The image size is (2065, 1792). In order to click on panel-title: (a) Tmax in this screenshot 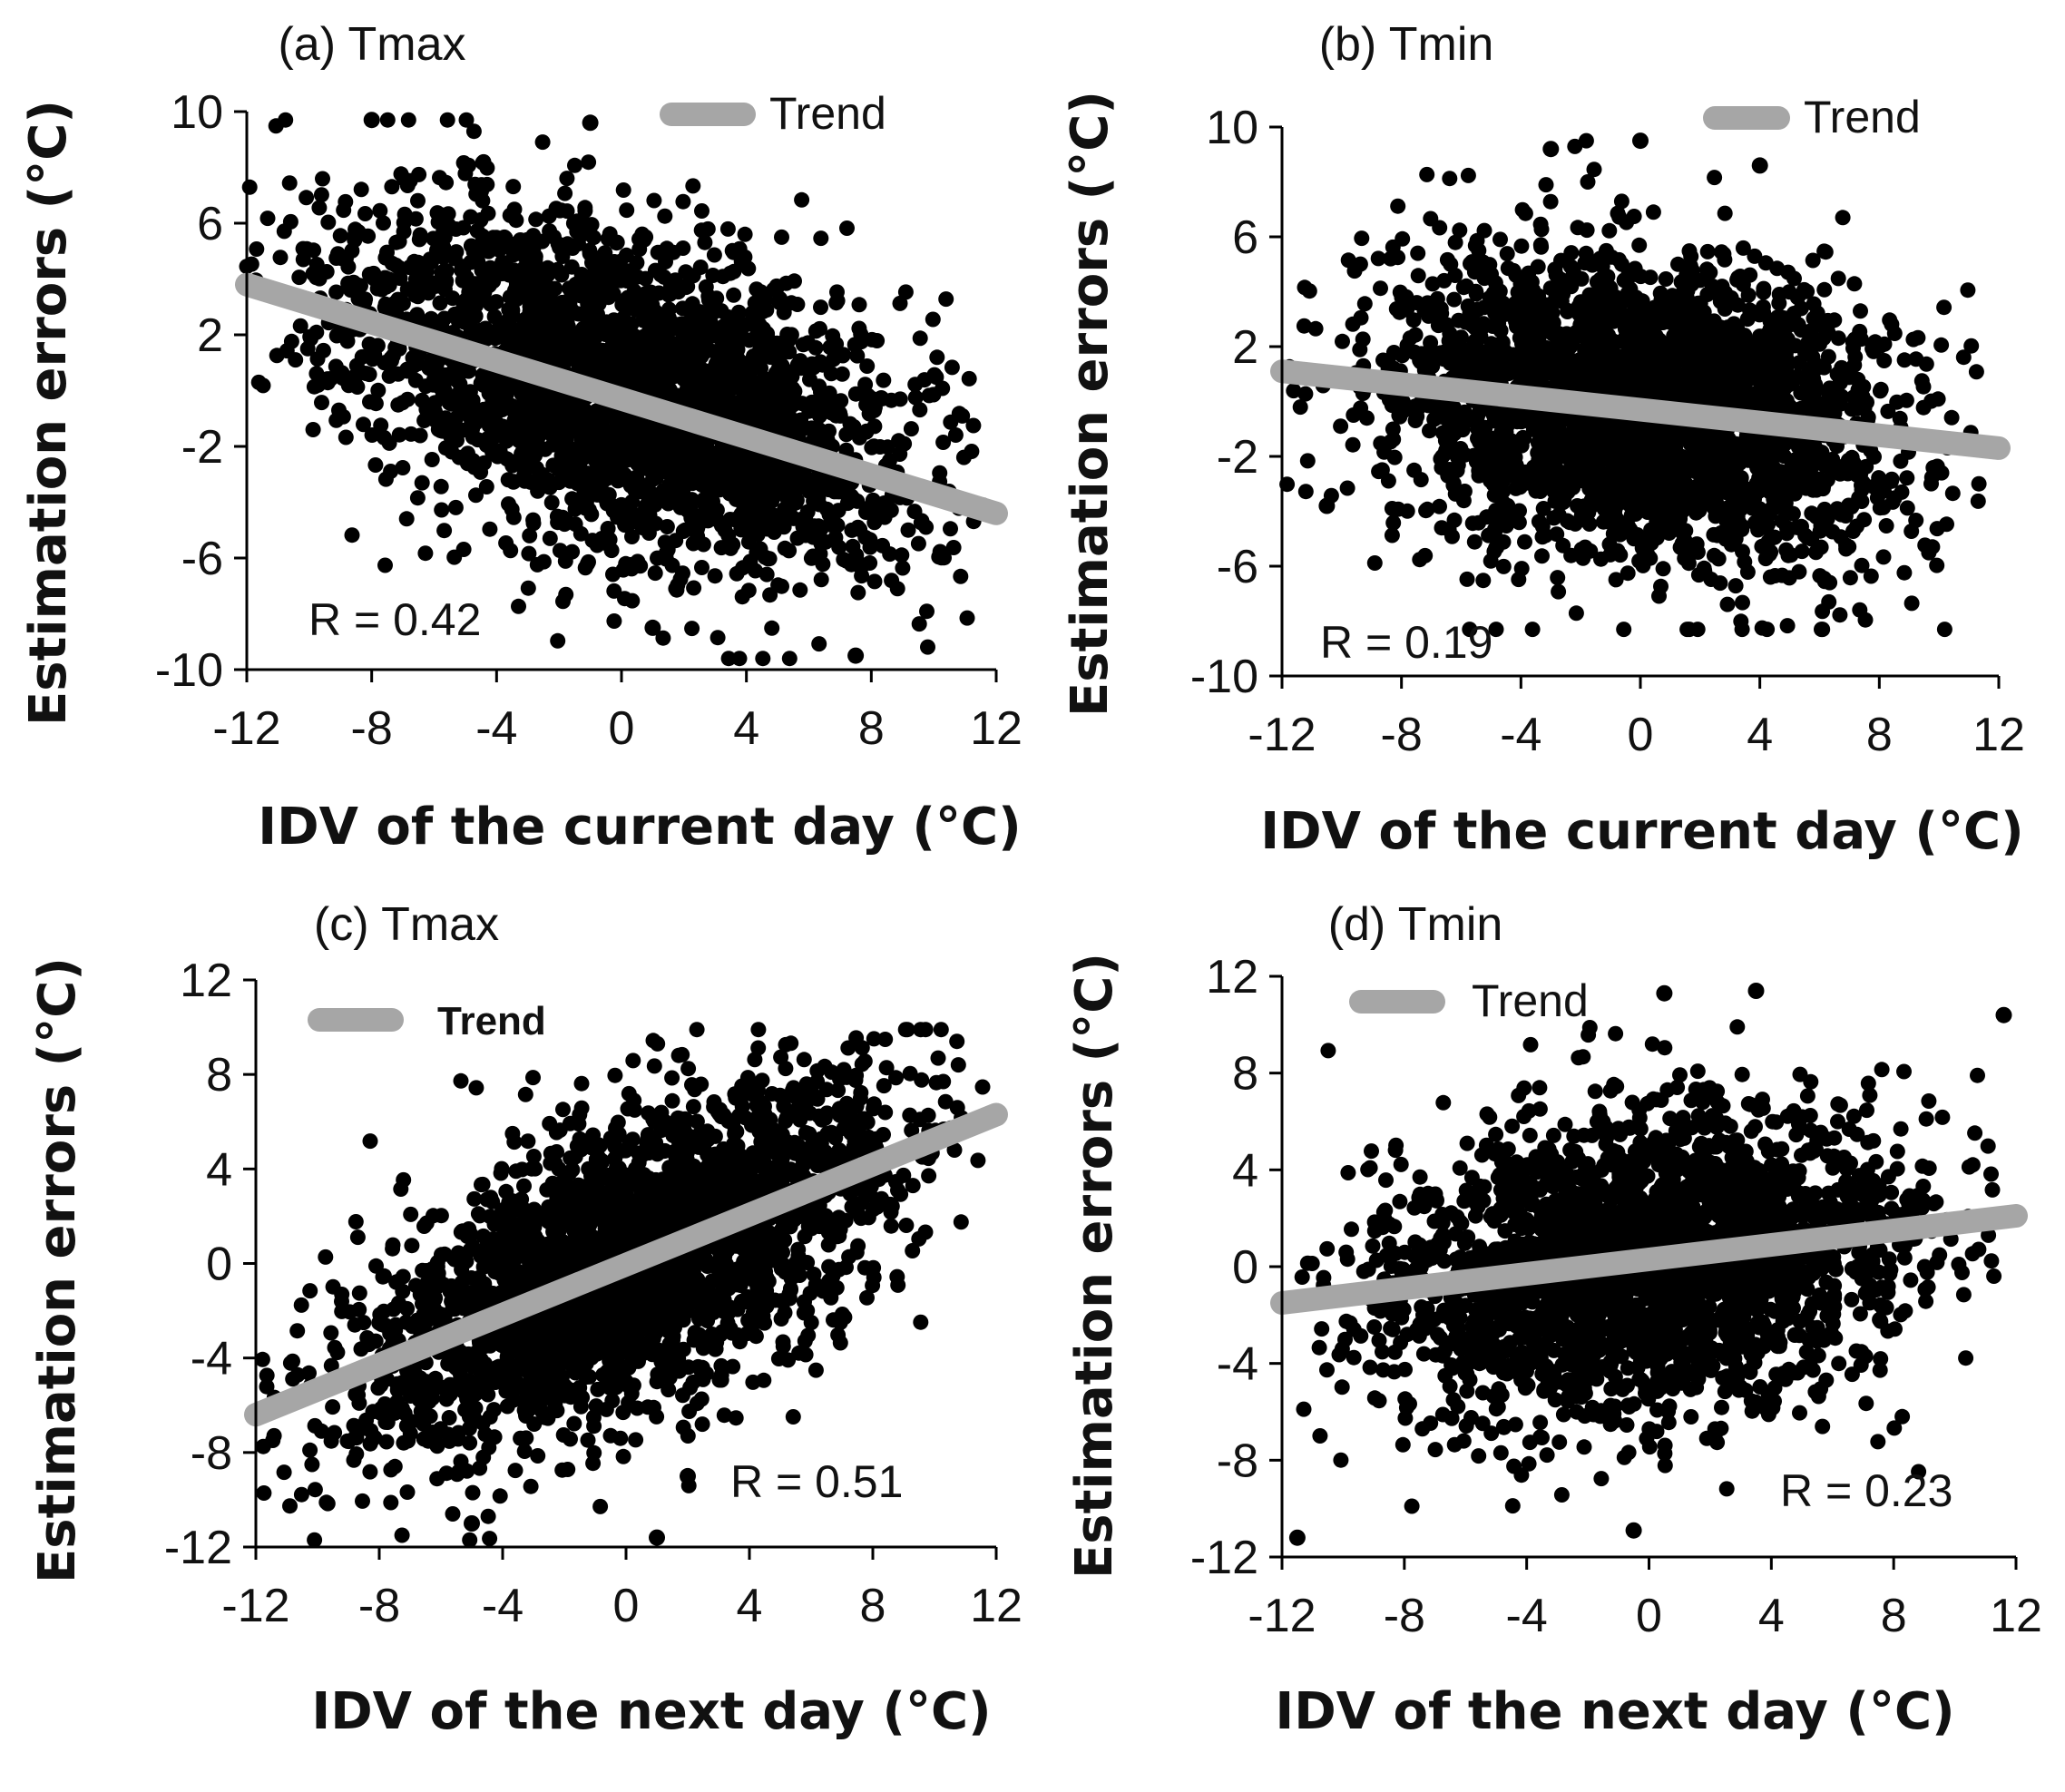, I will do `click(371, 44)`.